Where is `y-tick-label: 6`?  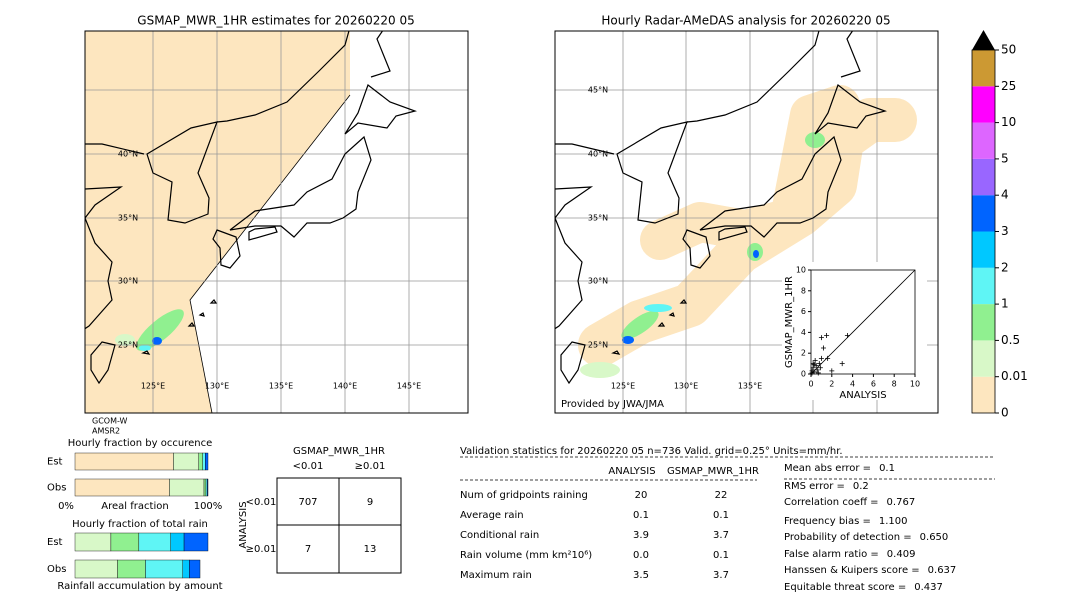
y-tick-label: 6 is located at coordinates (803, 311).